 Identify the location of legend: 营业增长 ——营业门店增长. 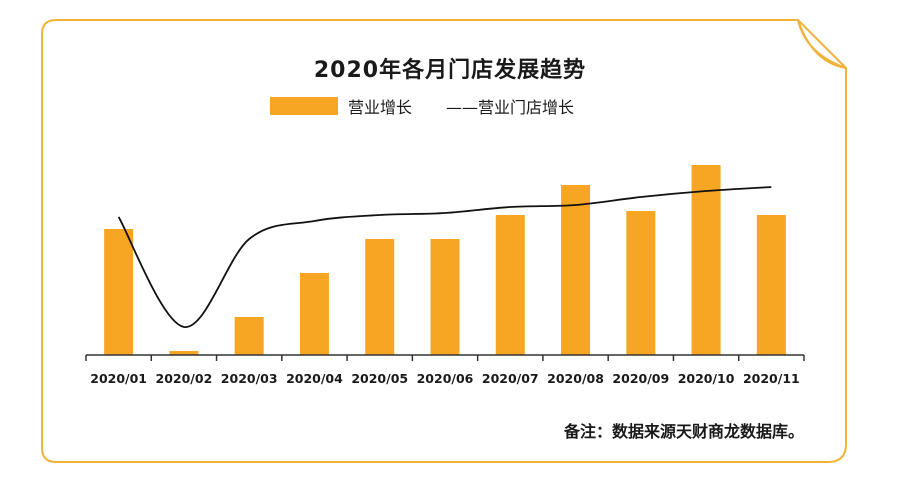
(422, 106).